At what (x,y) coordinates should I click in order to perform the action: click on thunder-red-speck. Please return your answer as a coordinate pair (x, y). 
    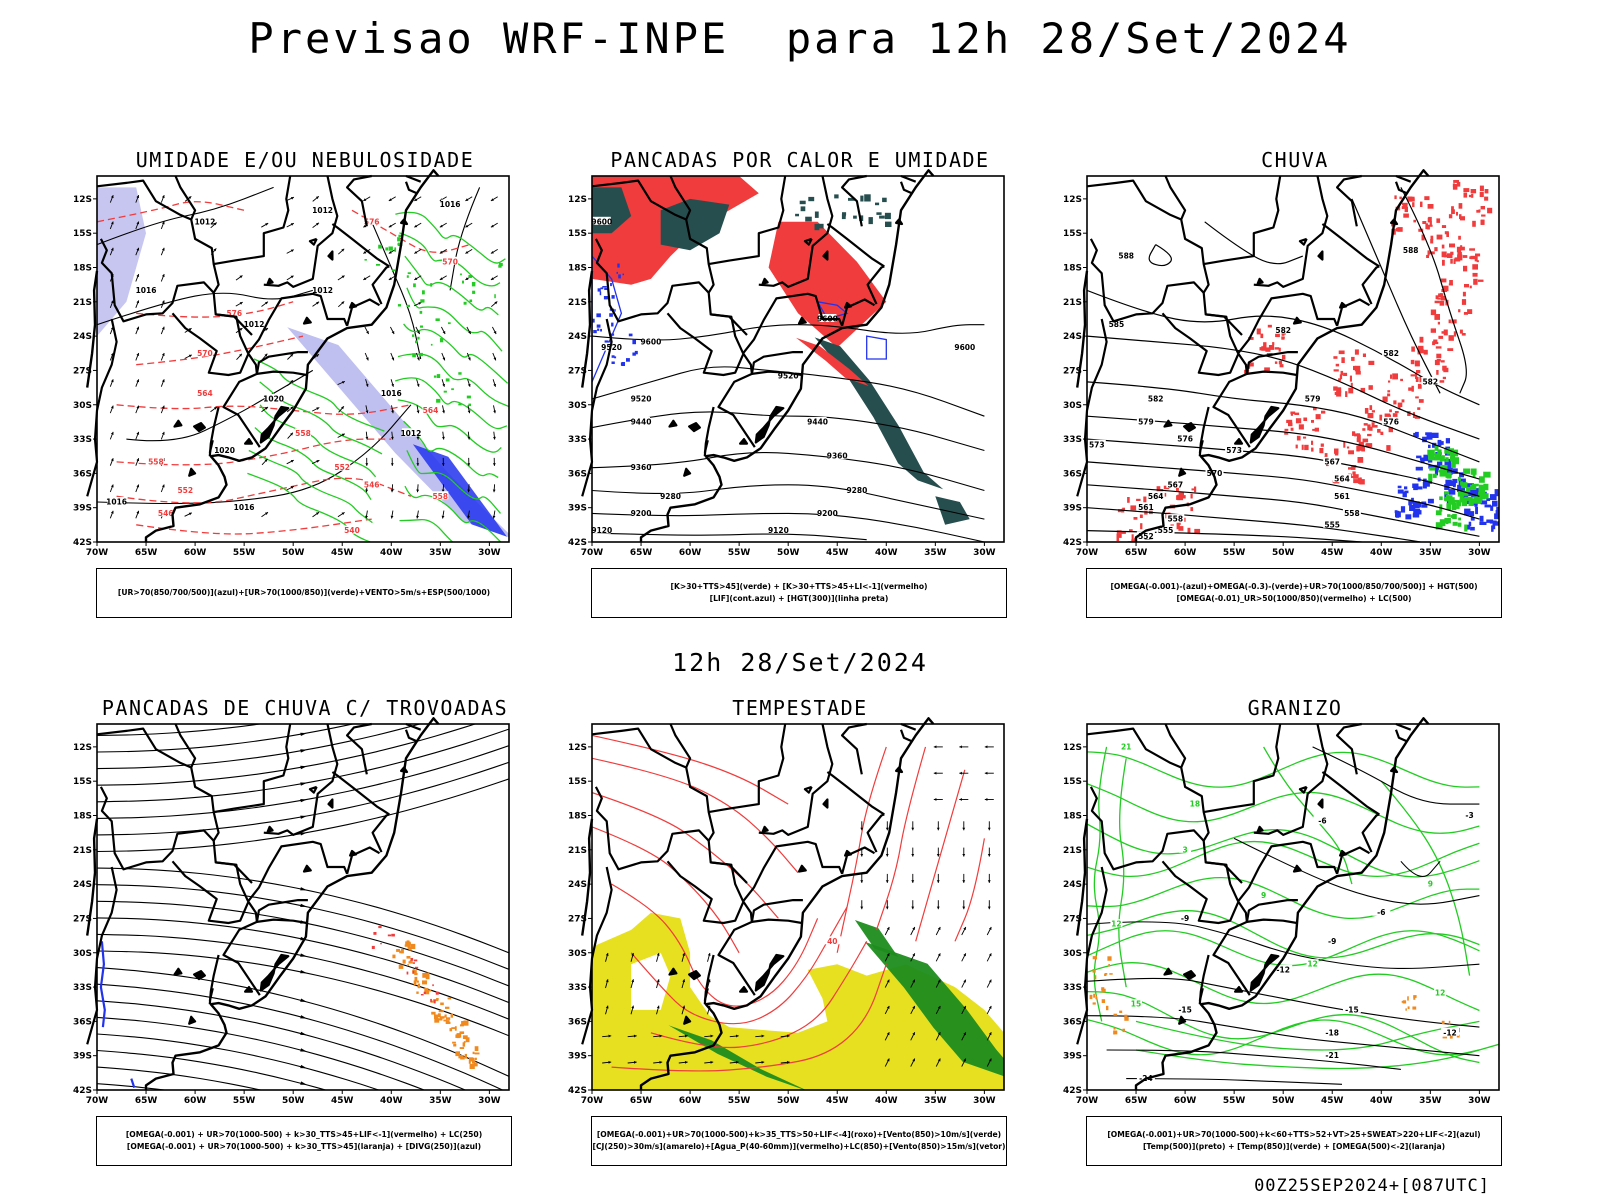
    Looking at the image, I should click on (422, 995).